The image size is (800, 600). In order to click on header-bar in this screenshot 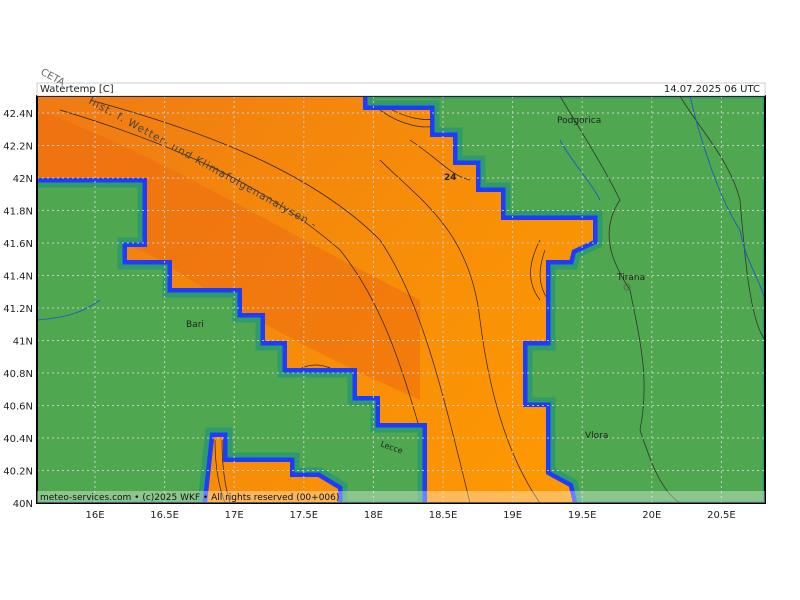, I will do `click(401, 89)`.